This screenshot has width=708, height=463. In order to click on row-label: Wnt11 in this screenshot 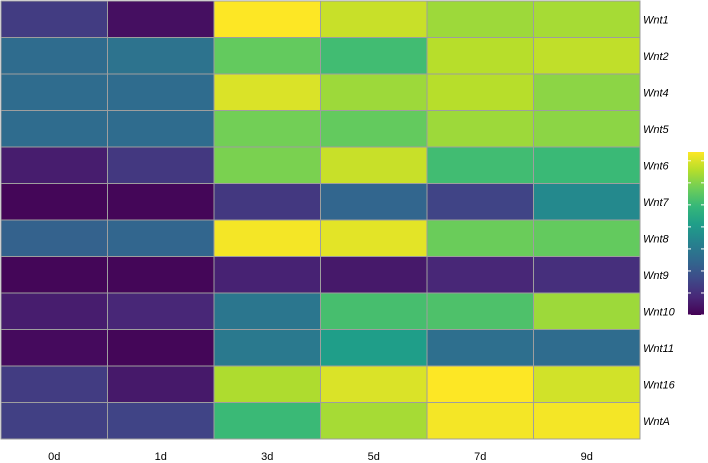, I will do `click(658, 349)`.